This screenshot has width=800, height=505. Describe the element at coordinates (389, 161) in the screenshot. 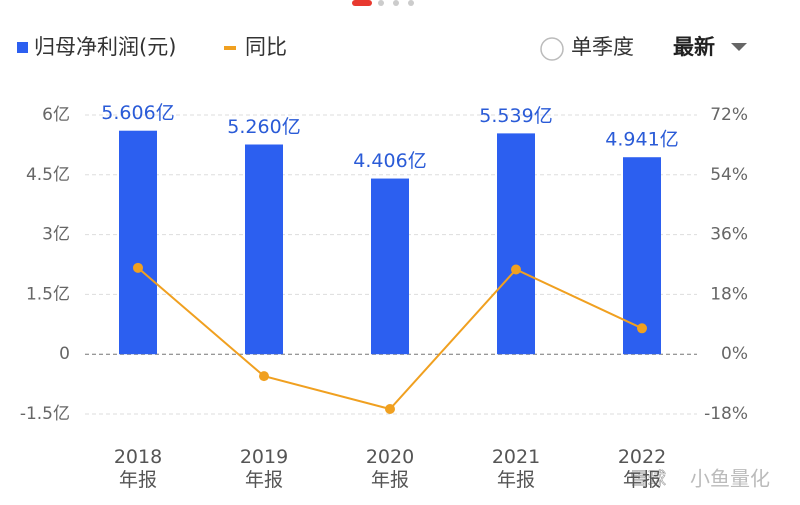

I see `value-label: 4.406亿` at that location.